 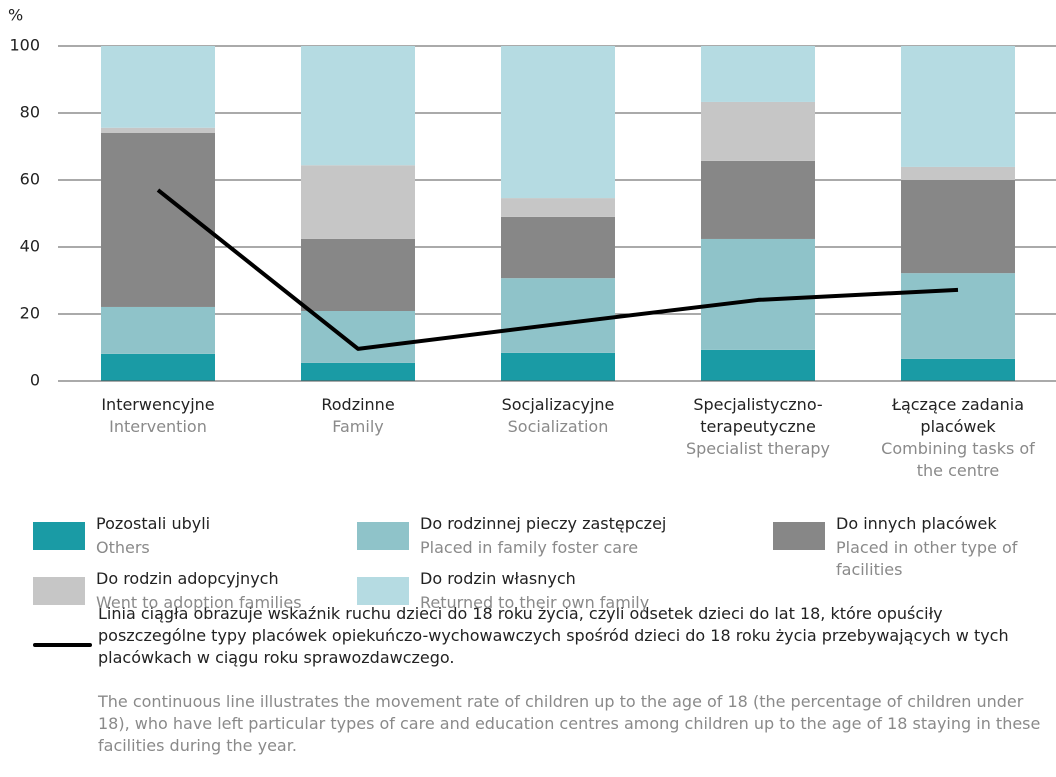 I want to click on y-tick-label: 0, so click(x=35, y=380).